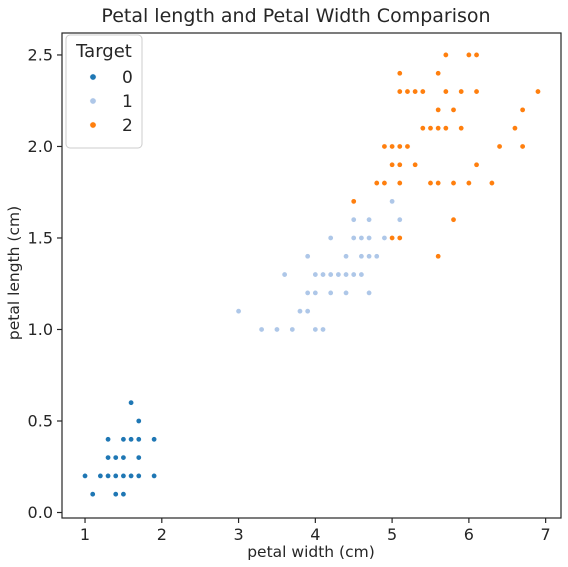 The width and height of the screenshot is (568, 567). Describe the element at coordinates (295, 16) in the screenshot. I see `chart-title: Petal length and Petal Width Comparison` at that location.